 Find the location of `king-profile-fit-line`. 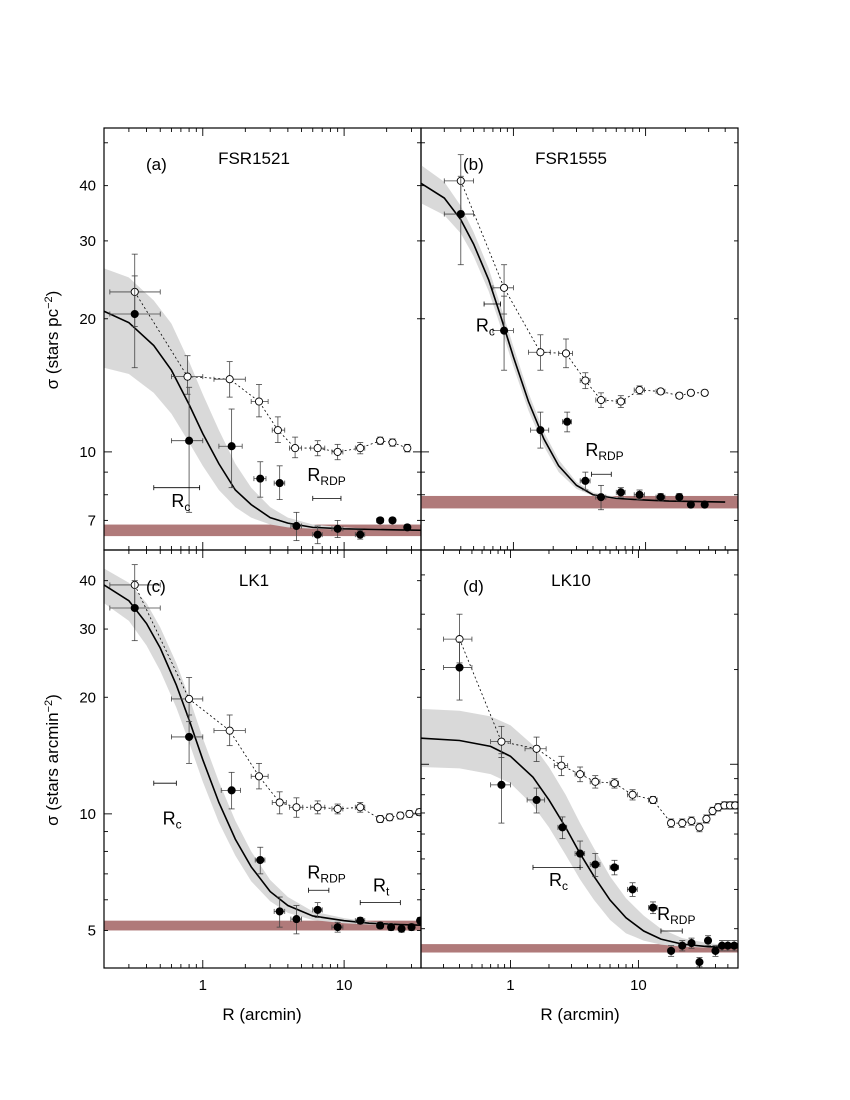

king-profile-fit-line is located at coordinates (262, 421).